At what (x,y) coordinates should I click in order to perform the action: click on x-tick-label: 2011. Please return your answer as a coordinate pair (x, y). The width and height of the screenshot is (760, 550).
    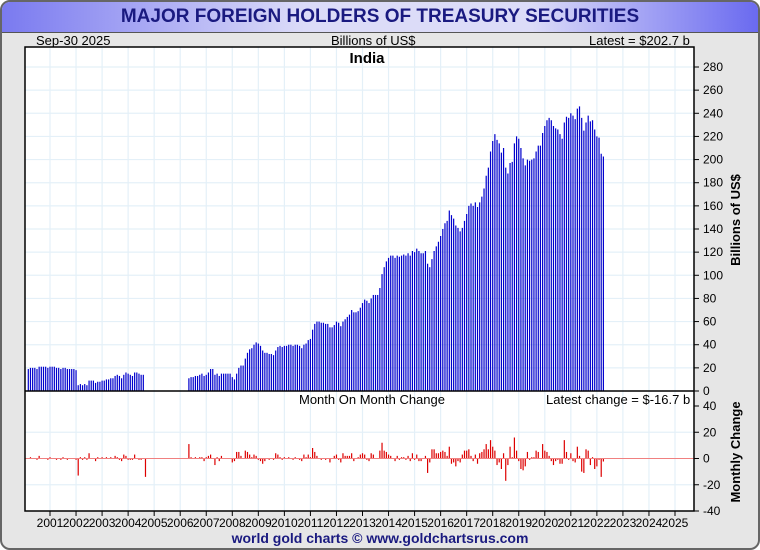
    Looking at the image, I should click on (311, 523).